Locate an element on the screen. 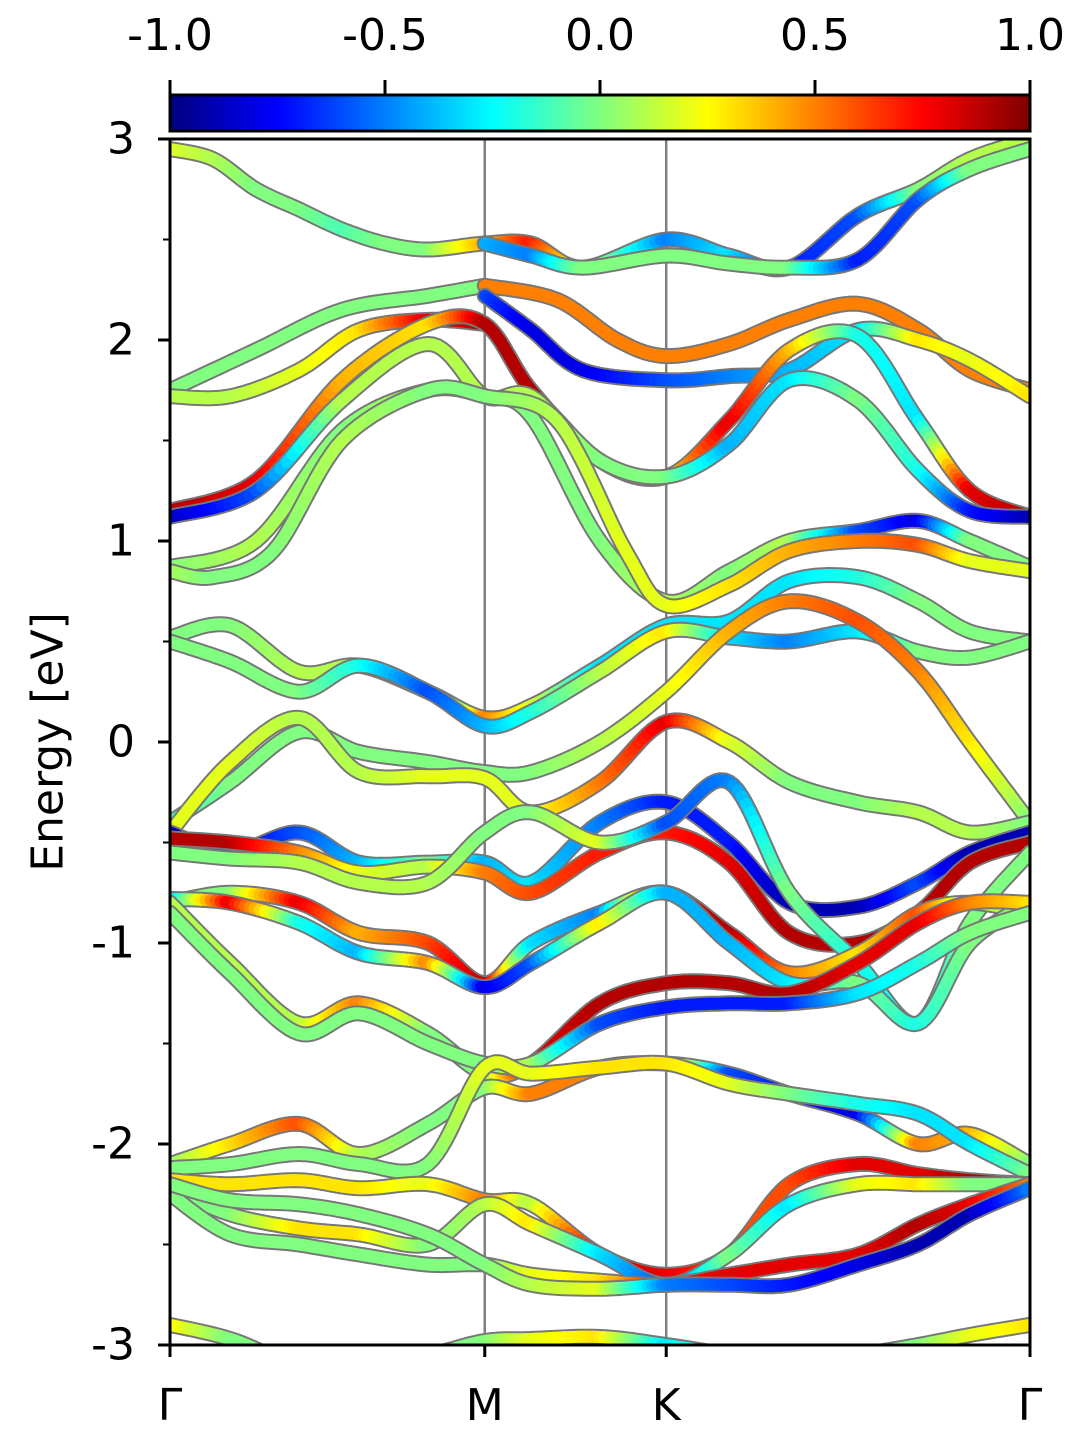  colorbar-ticks: -1.0 -0.5 0.0 0.5 1.0 is located at coordinates (596, 52).